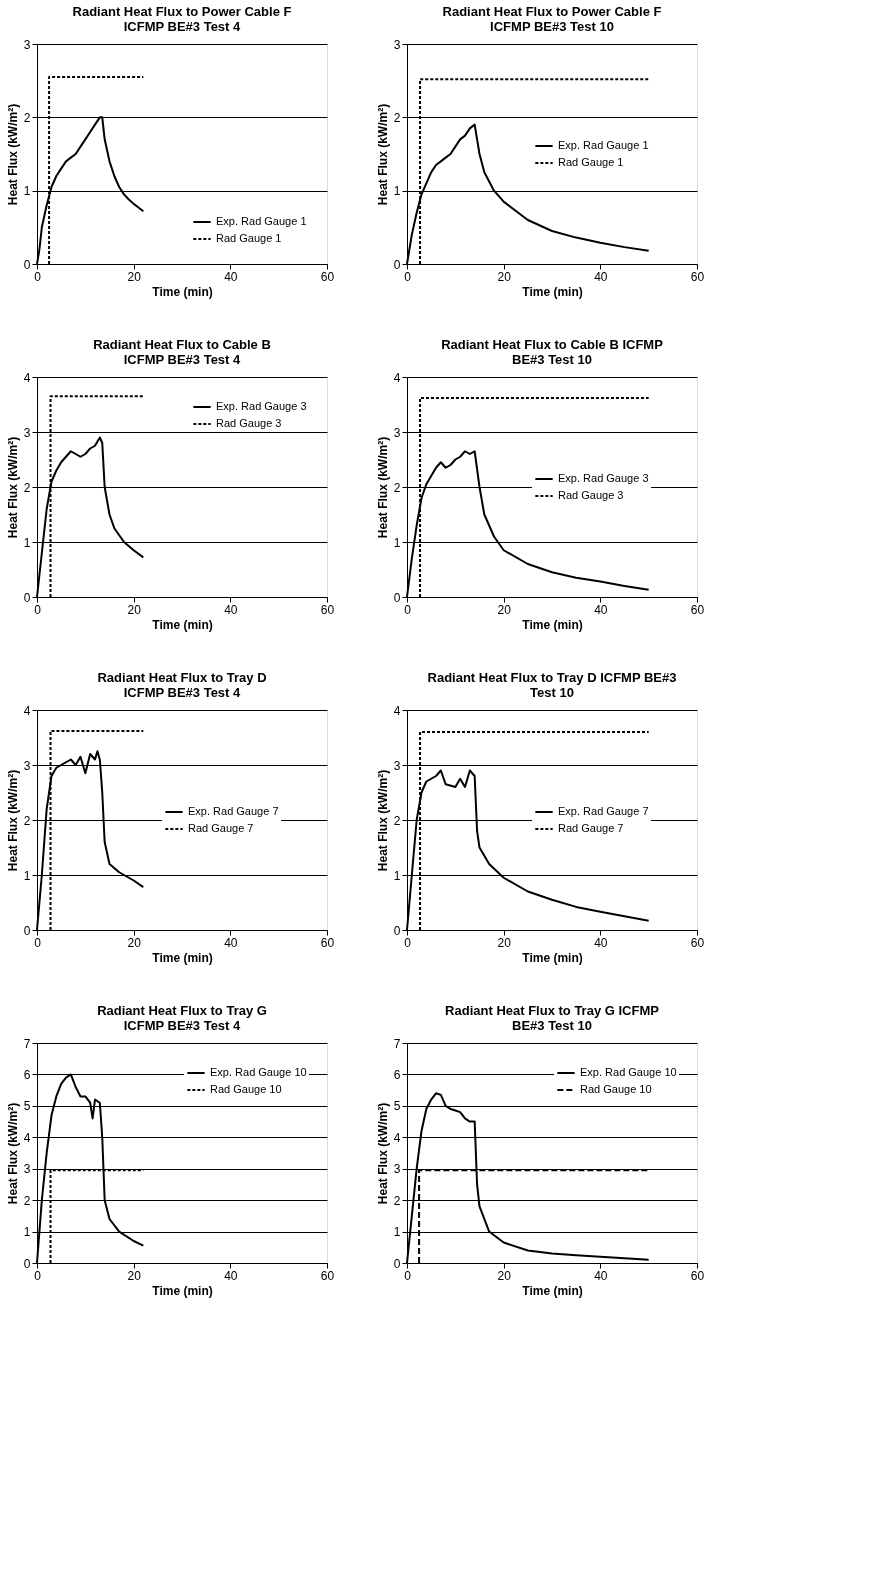 This screenshot has height=1585, width=874. What do you see at coordinates (182, 1018) in the screenshot?
I see `chart-title: Radiant Heat Flux to Tray G ICFMP BE#3 Test 4` at bounding box center [182, 1018].